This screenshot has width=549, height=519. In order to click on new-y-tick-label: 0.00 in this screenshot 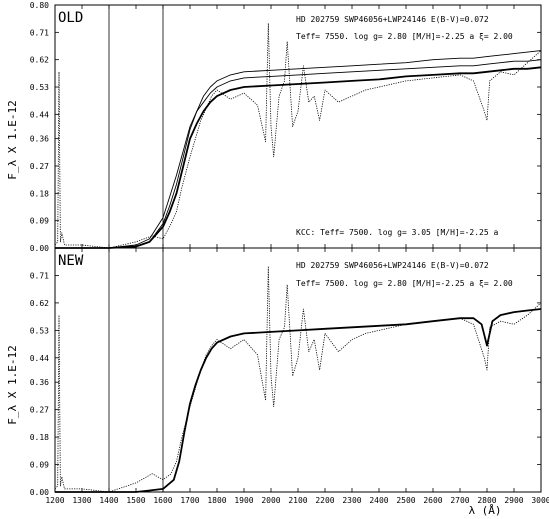, I will do `click(39, 492)`.